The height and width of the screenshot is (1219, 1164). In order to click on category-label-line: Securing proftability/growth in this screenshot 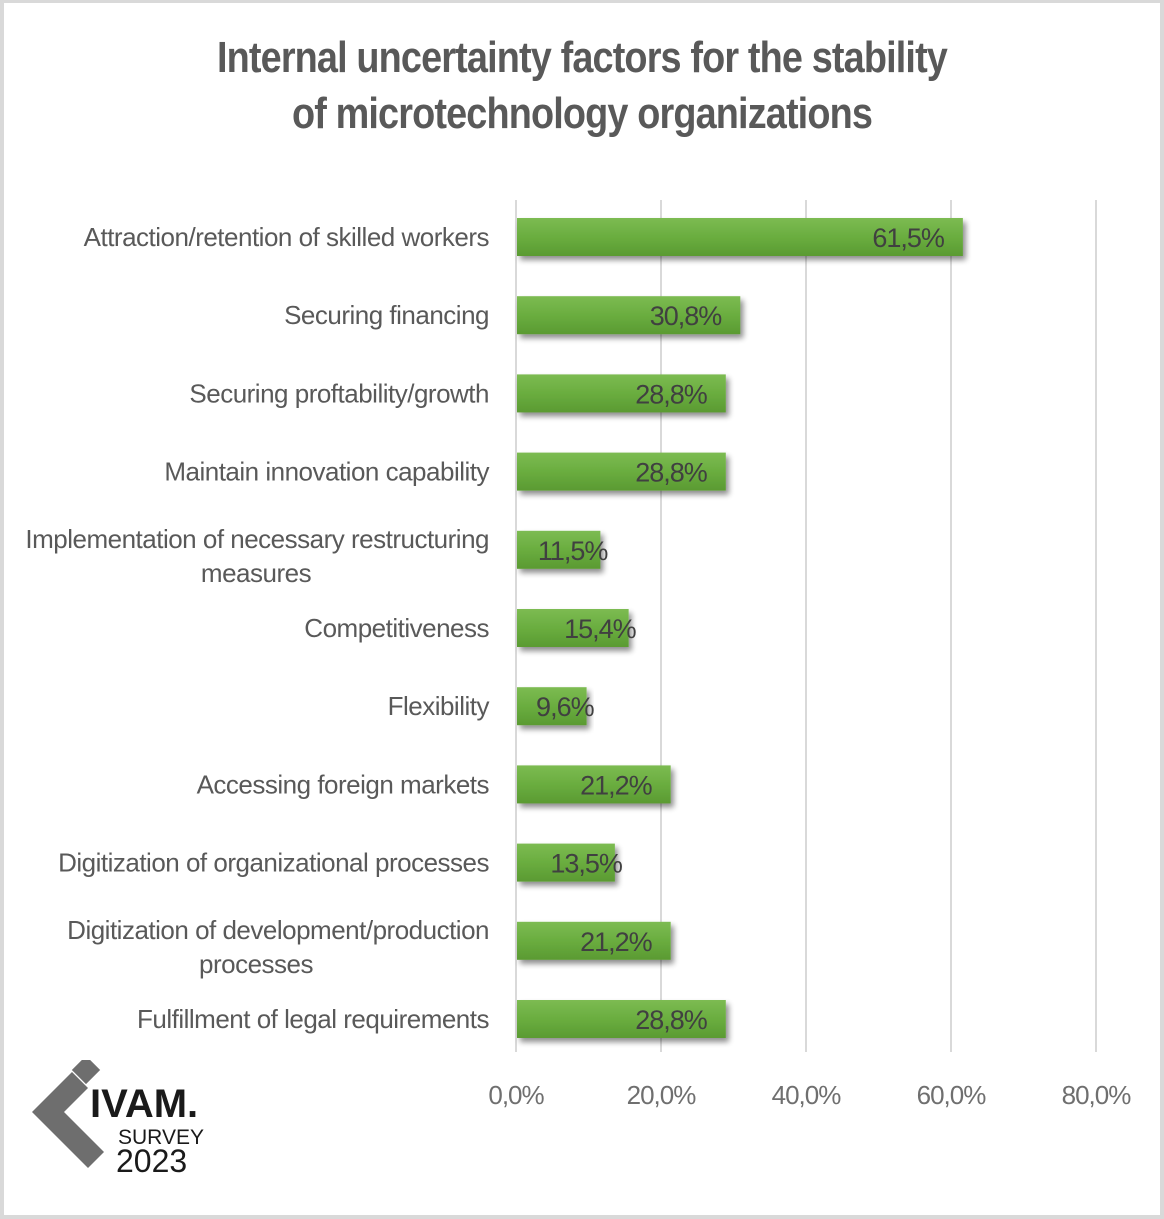, I will do `click(339, 393)`.